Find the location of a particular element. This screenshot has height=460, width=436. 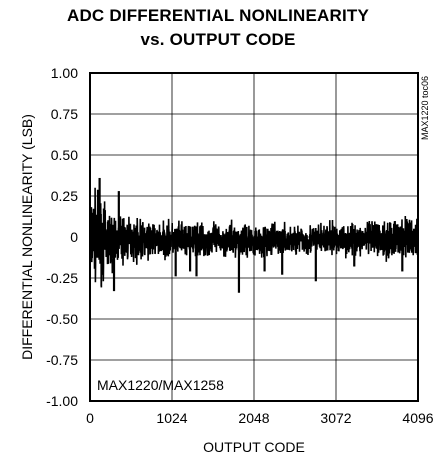

y-tick-label: 0.75 is located at coordinates (64, 114).